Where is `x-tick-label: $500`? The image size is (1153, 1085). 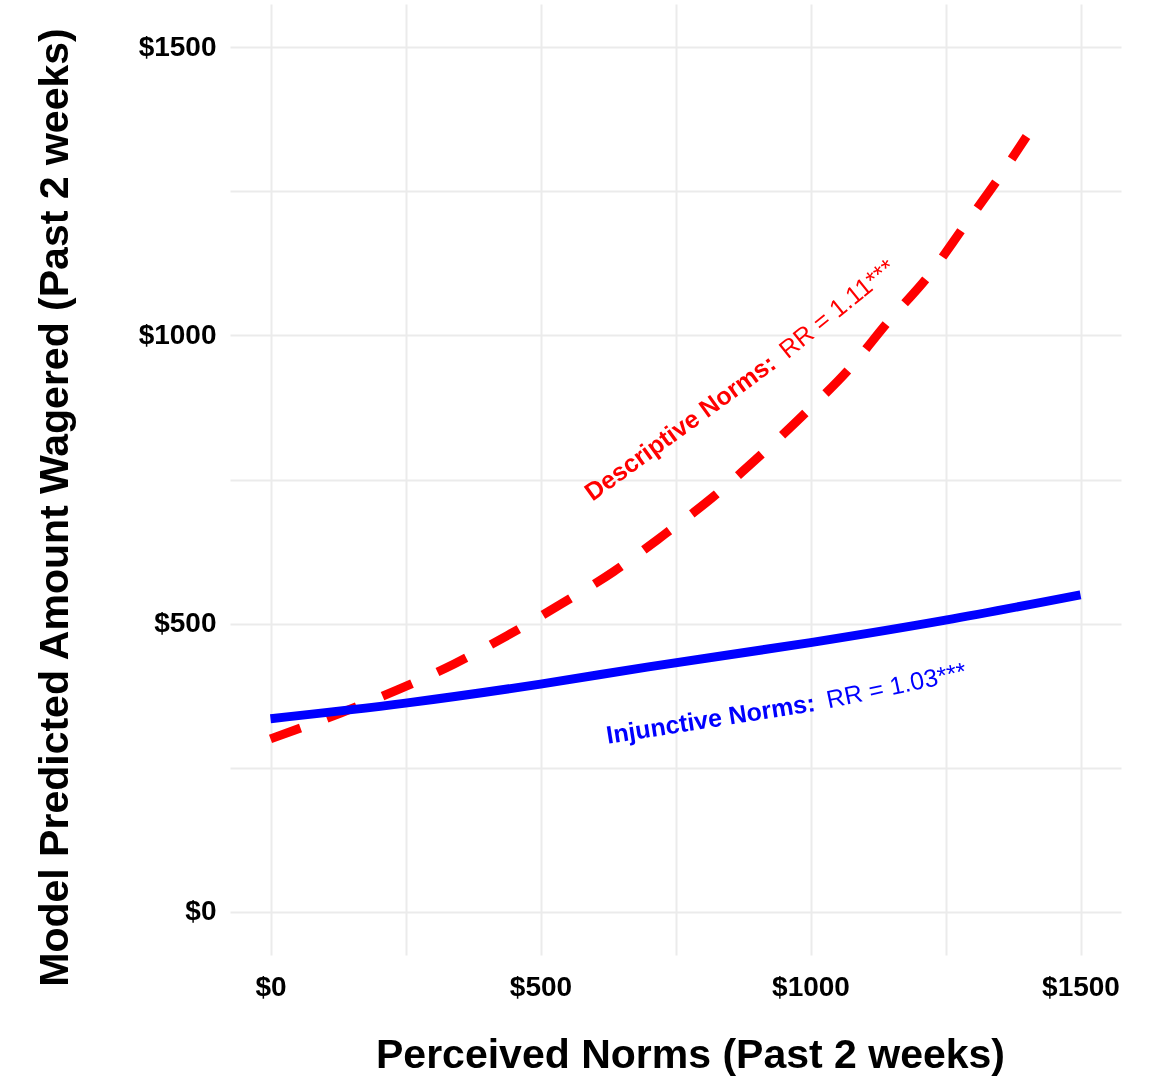
x-tick-label: $500 is located at coordinates (541, 986).